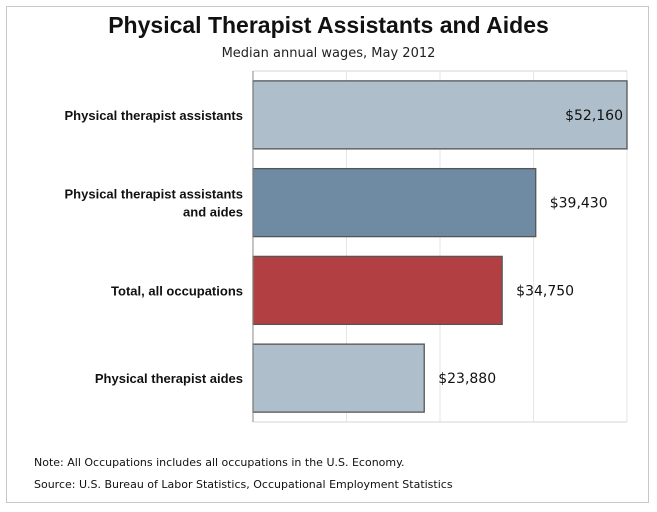 This screenshot has height=512, width=657. I want to click on category-label: Physical therapist assistants, so click(154, 115).